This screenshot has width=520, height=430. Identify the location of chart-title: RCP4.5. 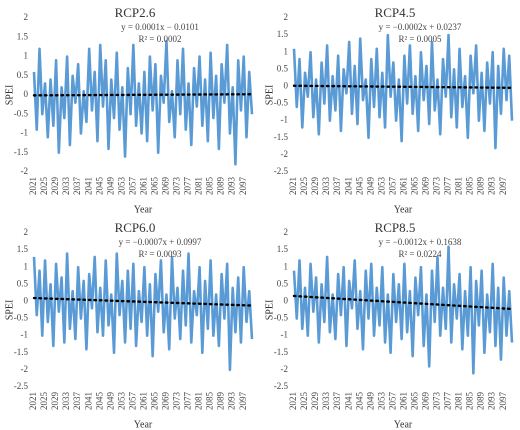
(395, 12).